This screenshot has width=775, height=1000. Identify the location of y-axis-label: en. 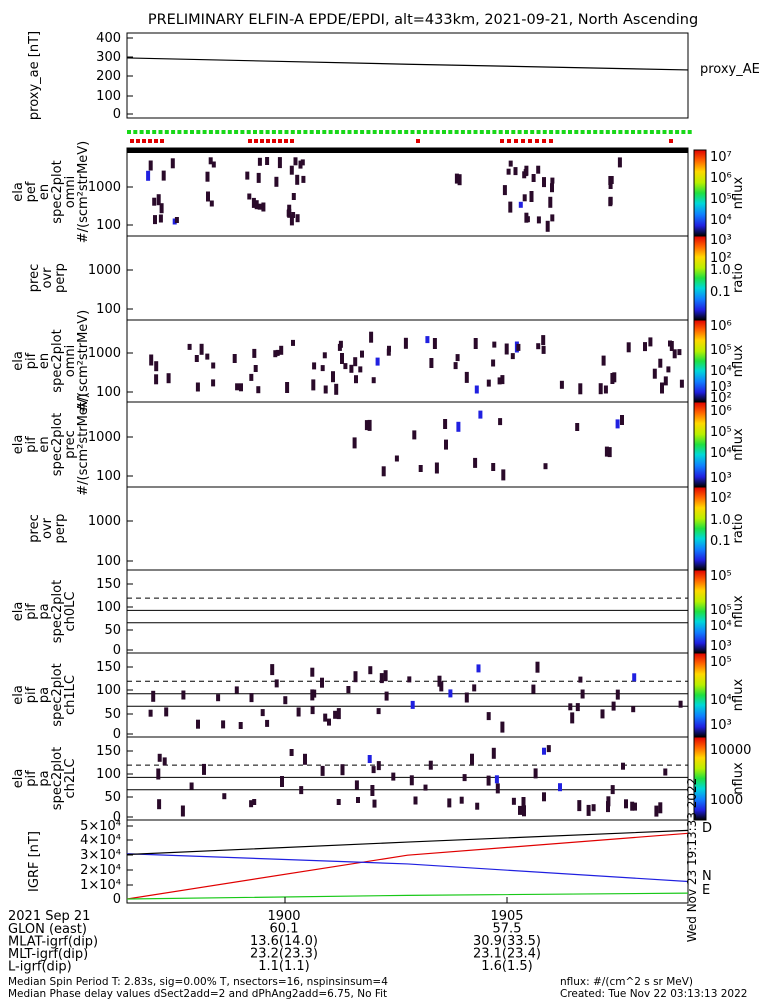
(44, 192).